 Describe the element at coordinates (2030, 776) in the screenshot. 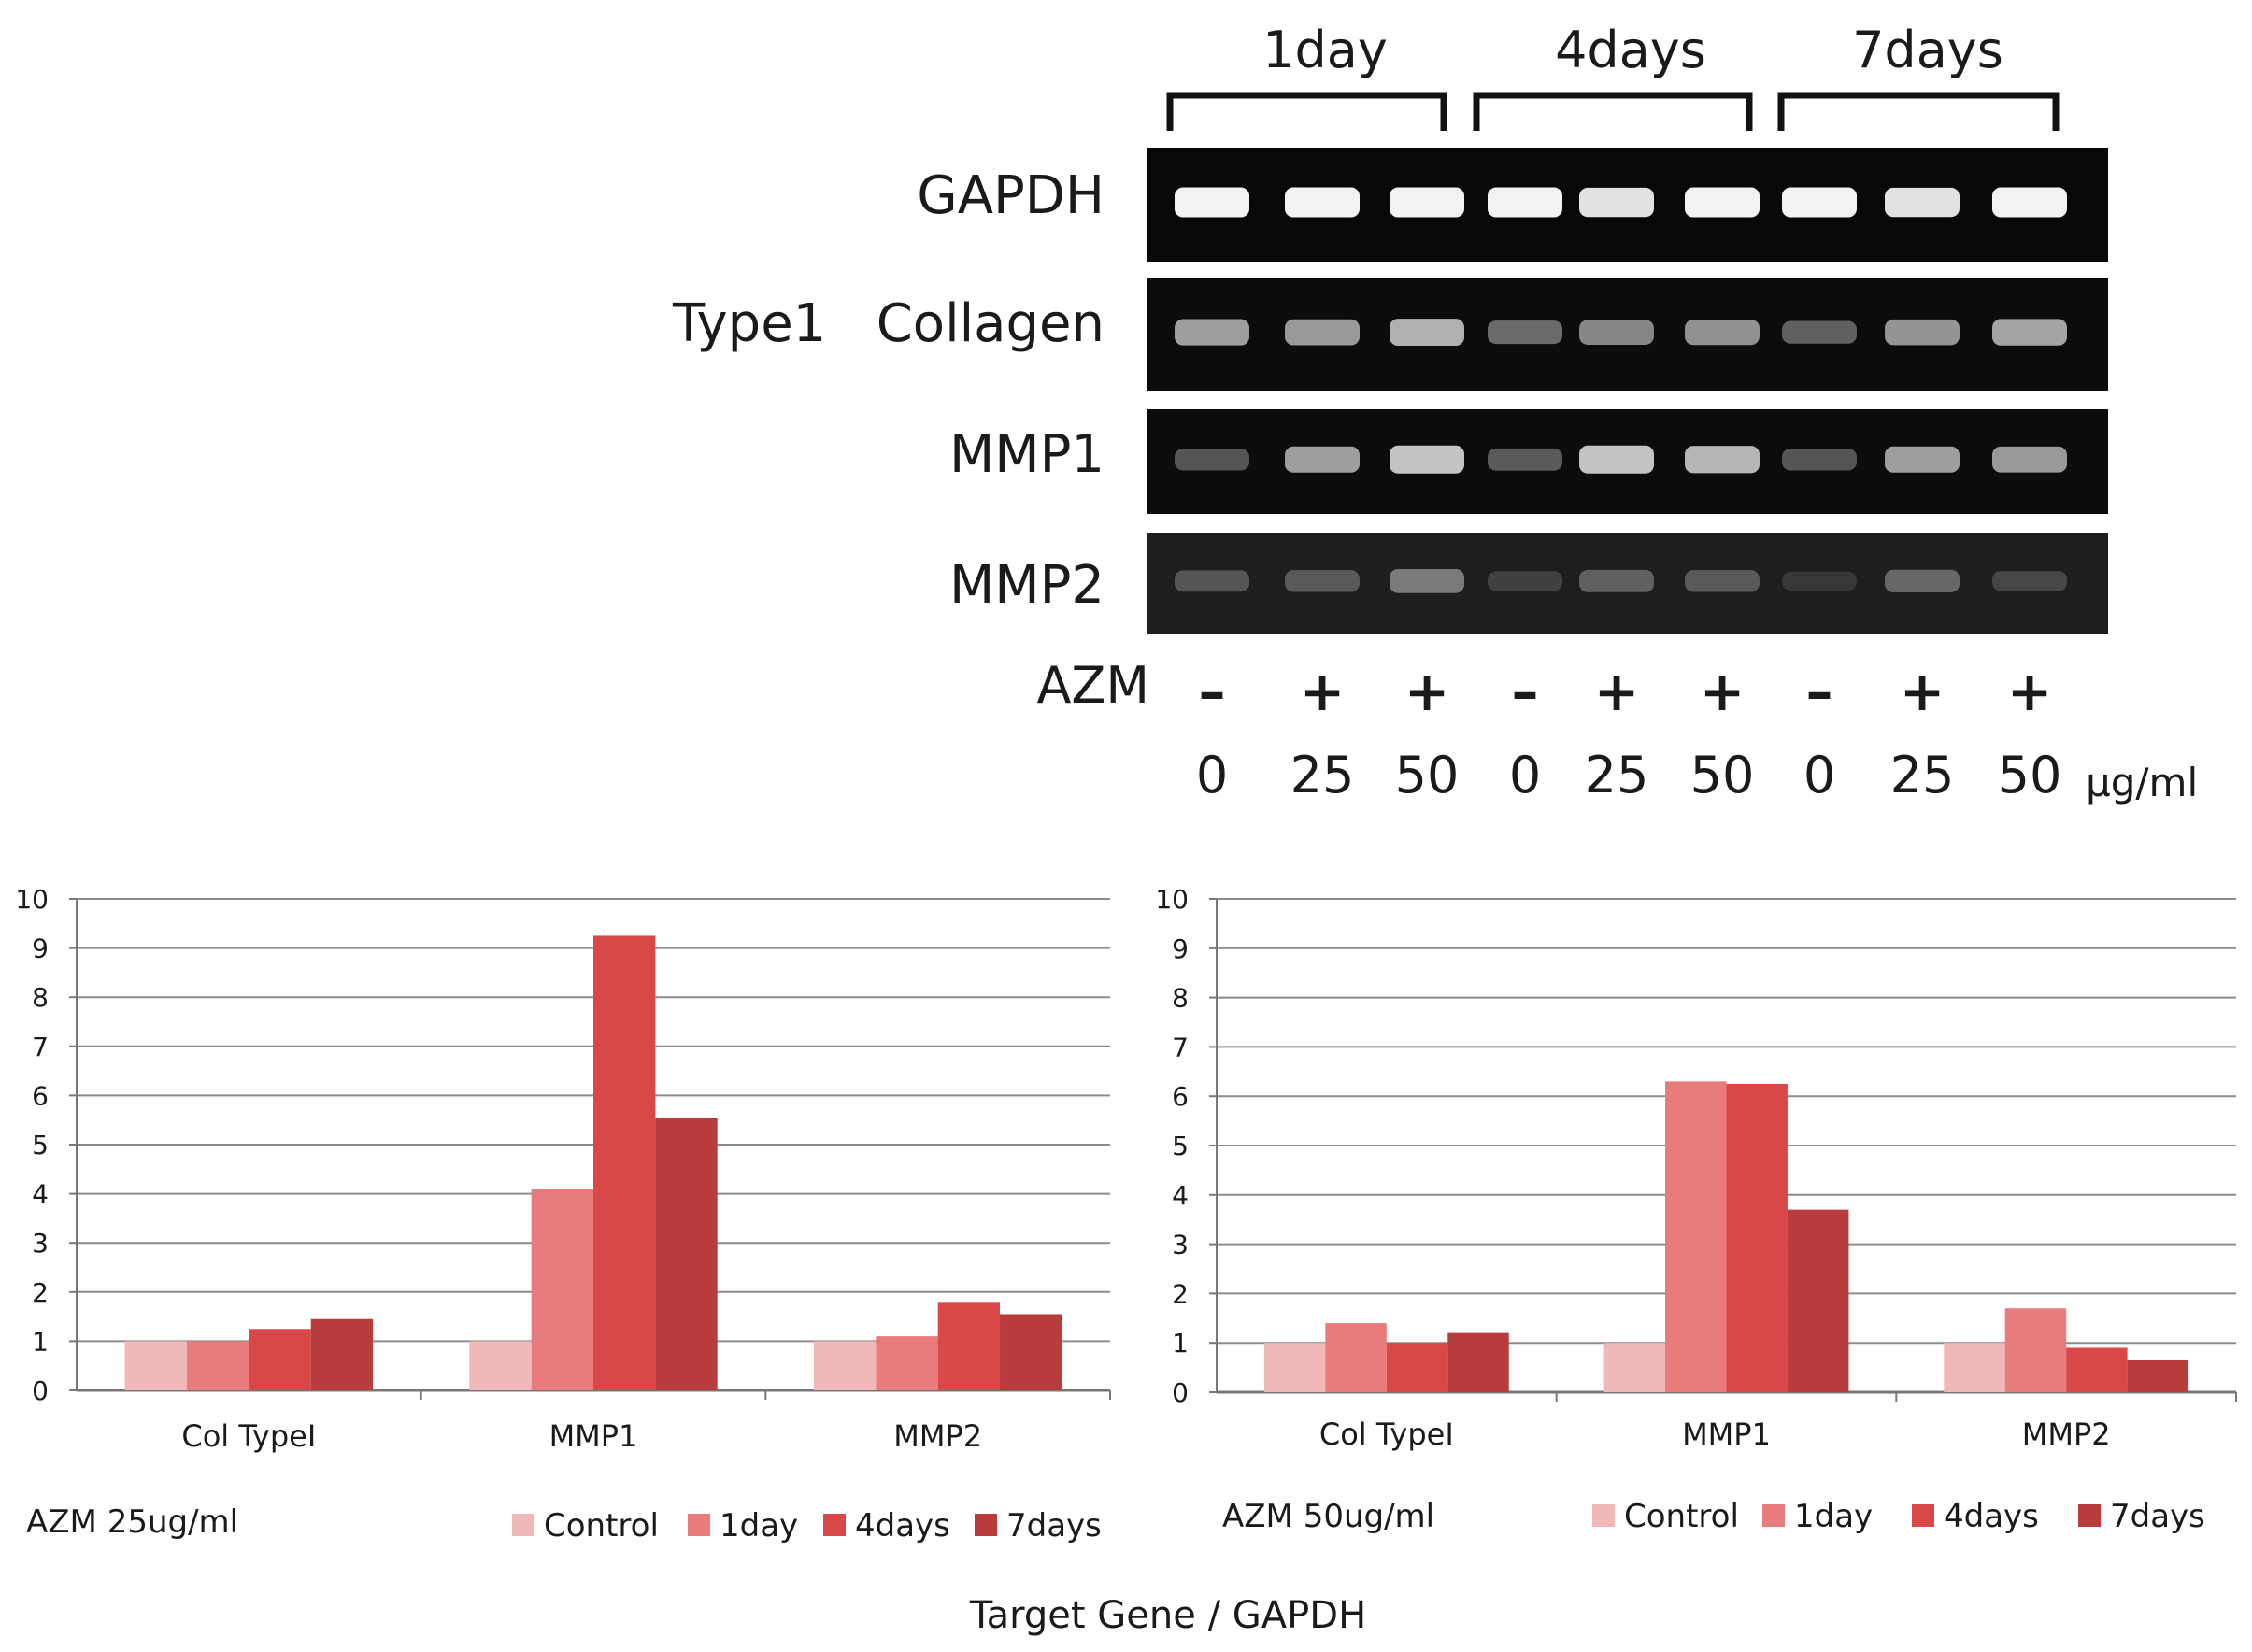

I see `dose-lane-9: 50` at that location.